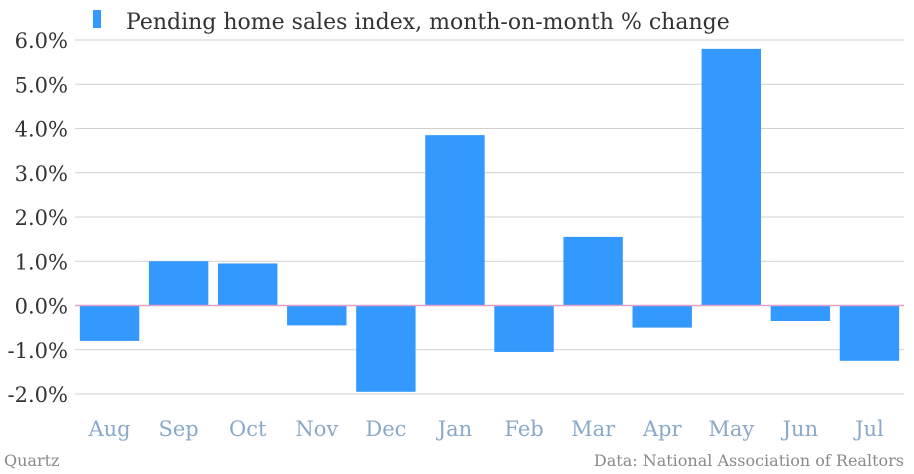 This screenshot has height=474, width=914. Describe the element at coordinates (41, 85) in the screenshot. I see `y-tick-label: 5.0%` at that location.